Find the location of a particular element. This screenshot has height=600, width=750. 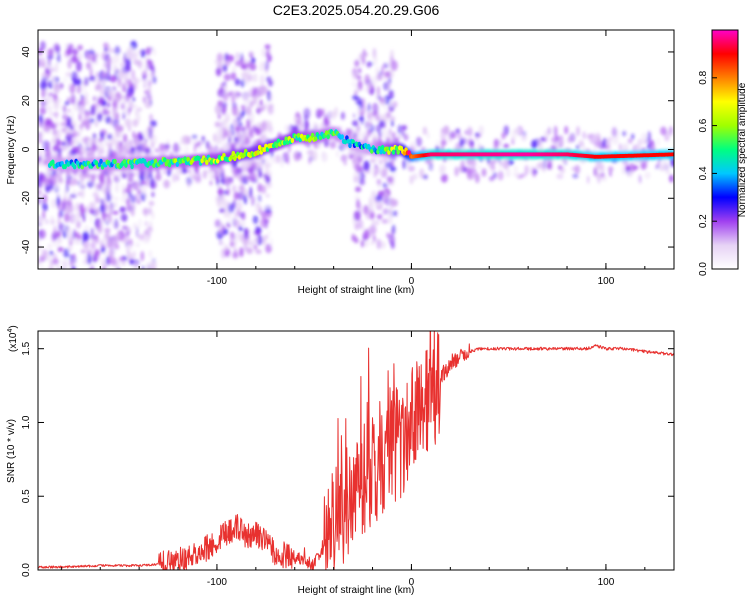

snr-x-label: Height of straight line (km) is located at coordinates (356, 590).